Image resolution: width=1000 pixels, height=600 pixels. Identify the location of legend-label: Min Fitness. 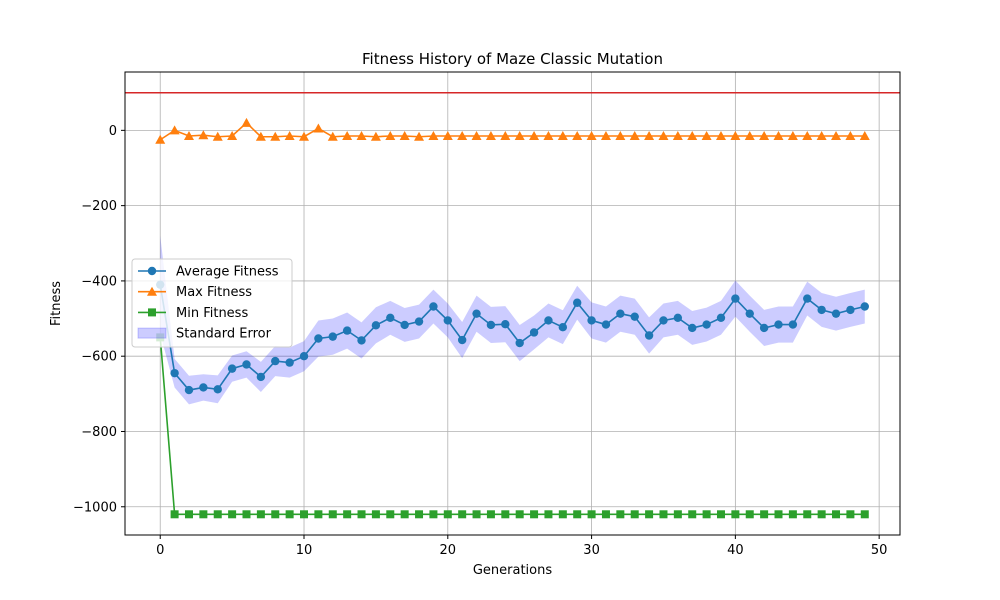
(212, 313).